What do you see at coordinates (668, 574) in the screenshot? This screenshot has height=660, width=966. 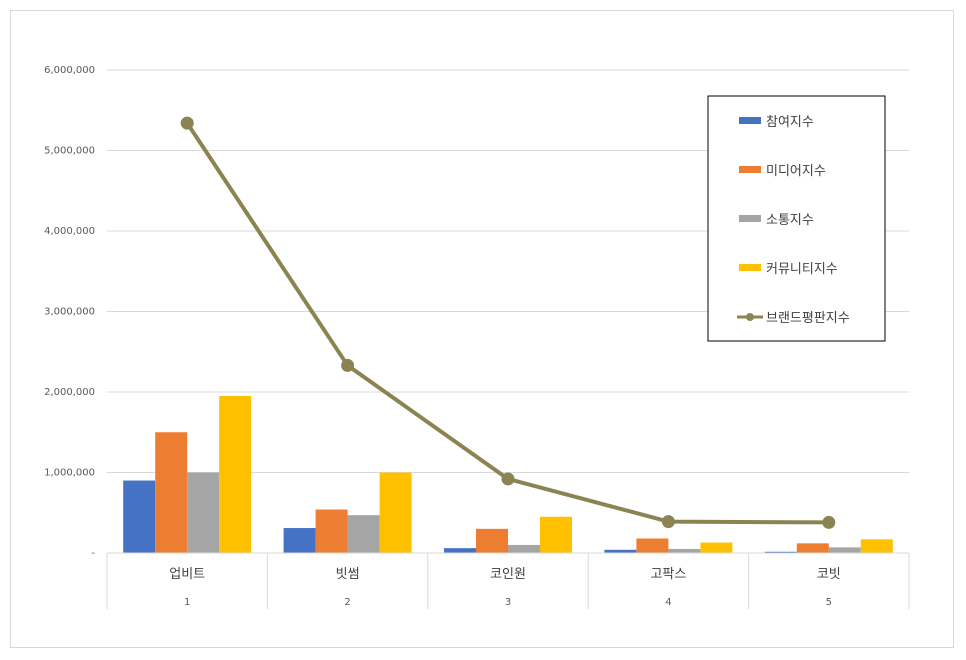 I see `x-category-label: 고팍스` at bounding box center [668, 574].